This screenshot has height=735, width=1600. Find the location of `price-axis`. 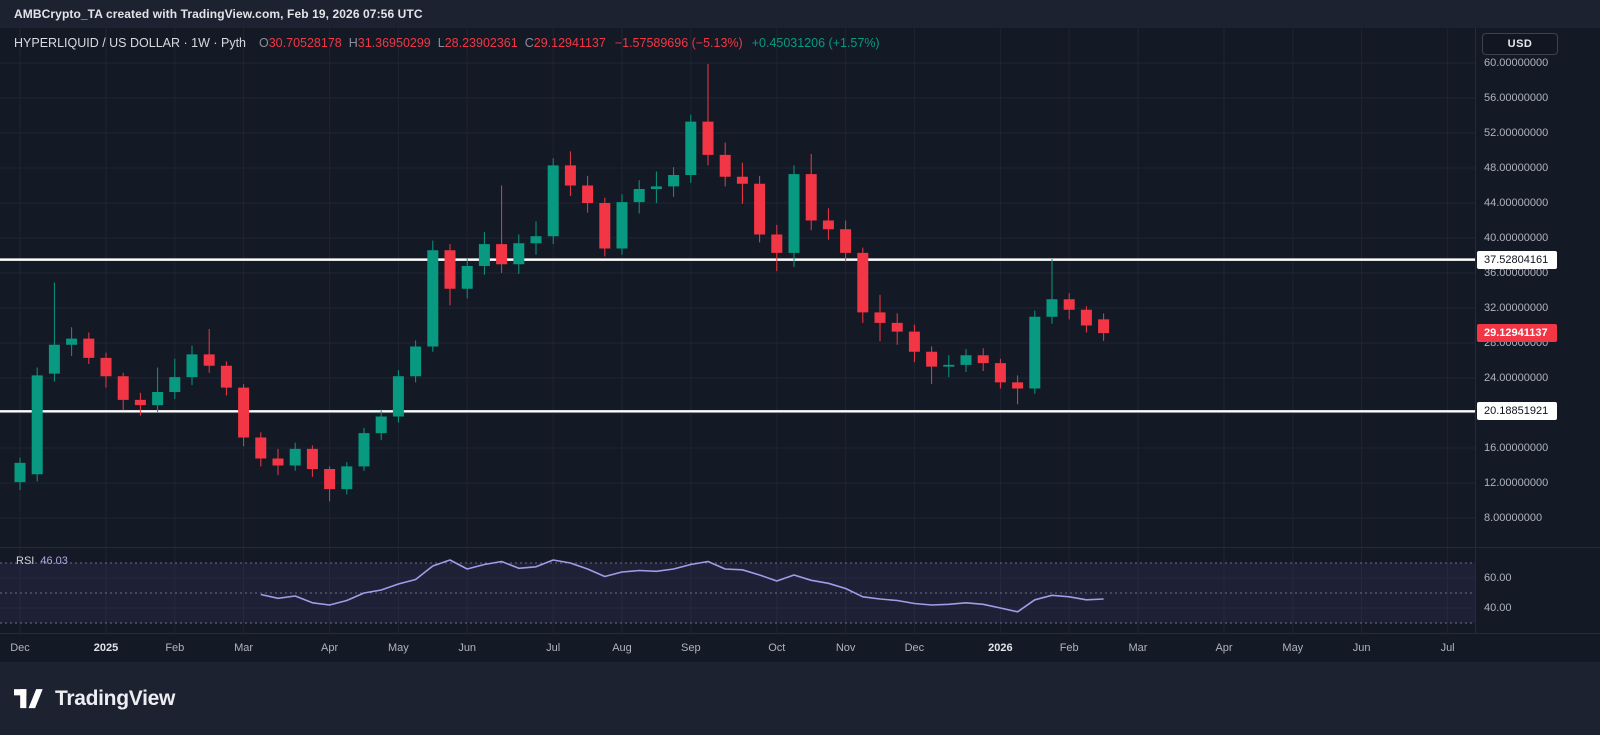

price-axis is located at coordinates (1537, 330).